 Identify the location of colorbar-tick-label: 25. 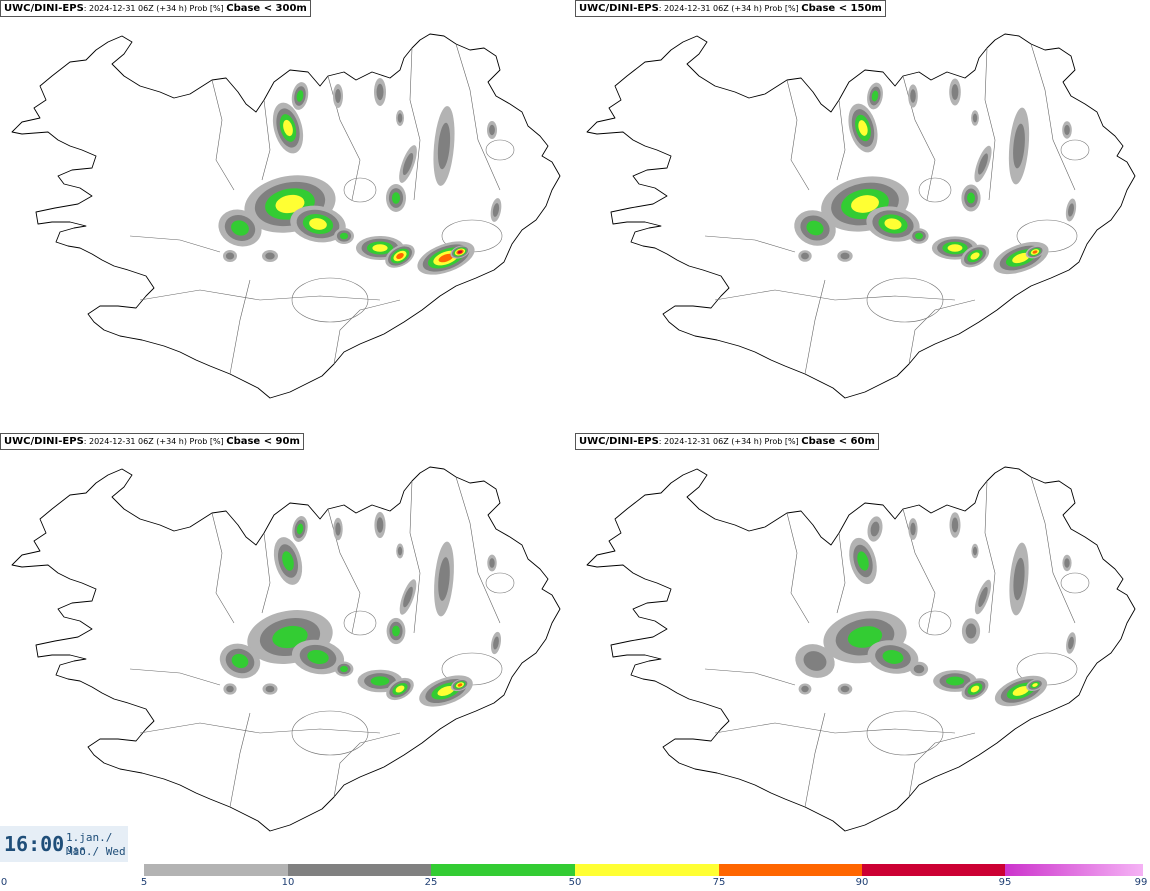
(431, 882).